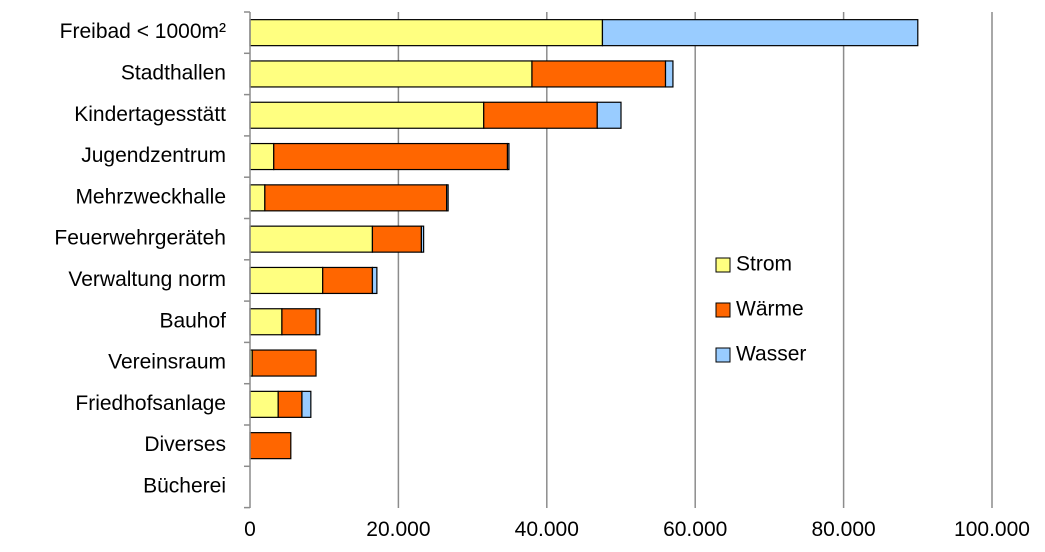 This screenshot has height=552, width=1045. What do you see at coordinates (185, 444) in the screenshot?
I see `category-label: Diverses` at bounding box center [185, 444].